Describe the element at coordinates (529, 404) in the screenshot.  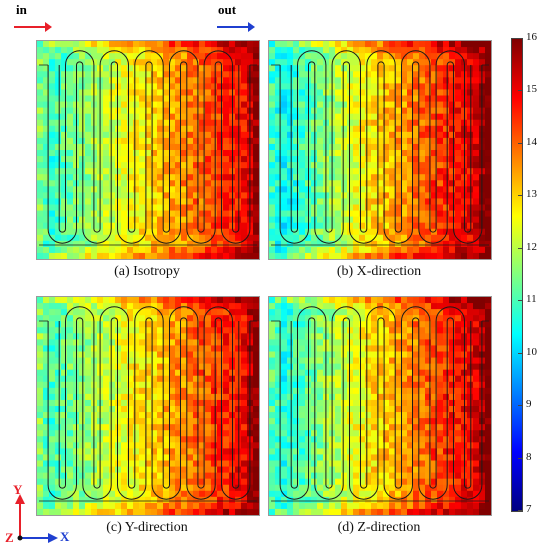
I see `colorbar-tick-label: 9` at that location.